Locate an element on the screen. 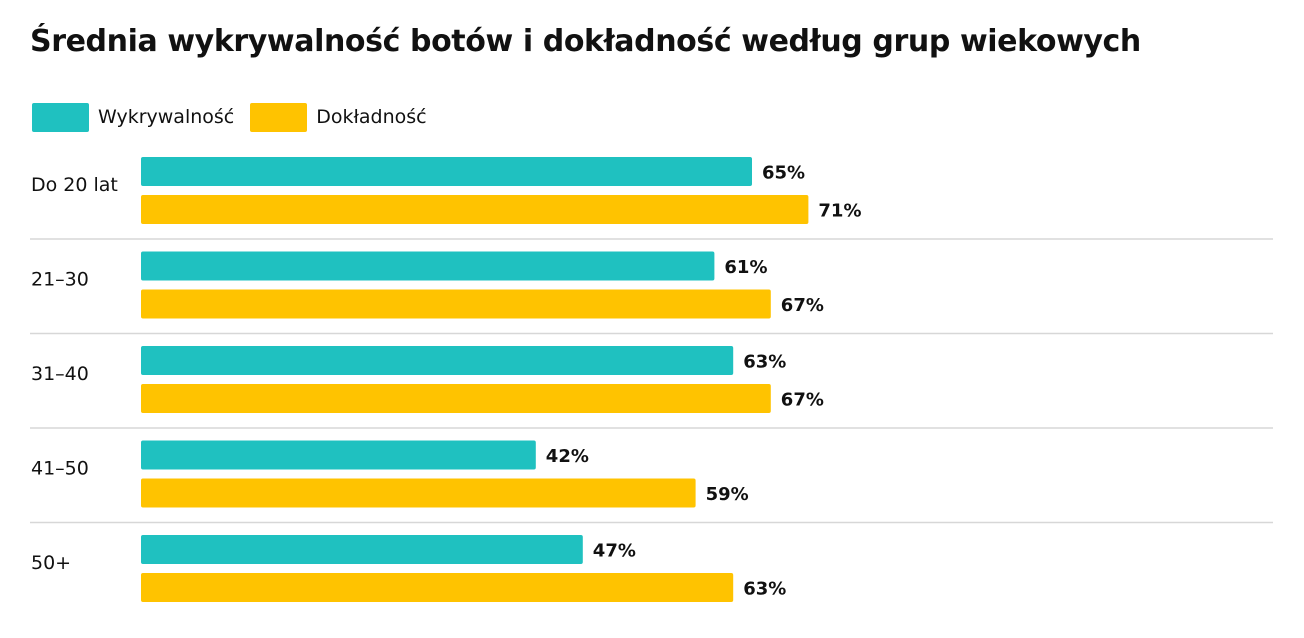 The height and width of the screenshot is (638, 1304). value-label-wykrywalnosc-21-30: 61% is located at coordinates (745, 267).